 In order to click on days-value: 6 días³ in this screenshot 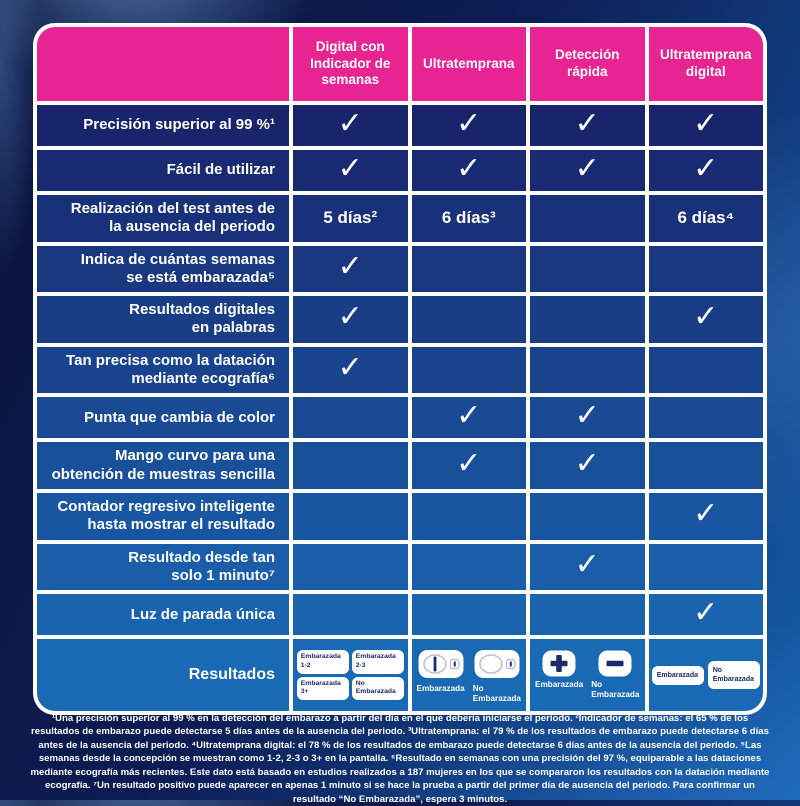, I will do `click(468, 218)`.